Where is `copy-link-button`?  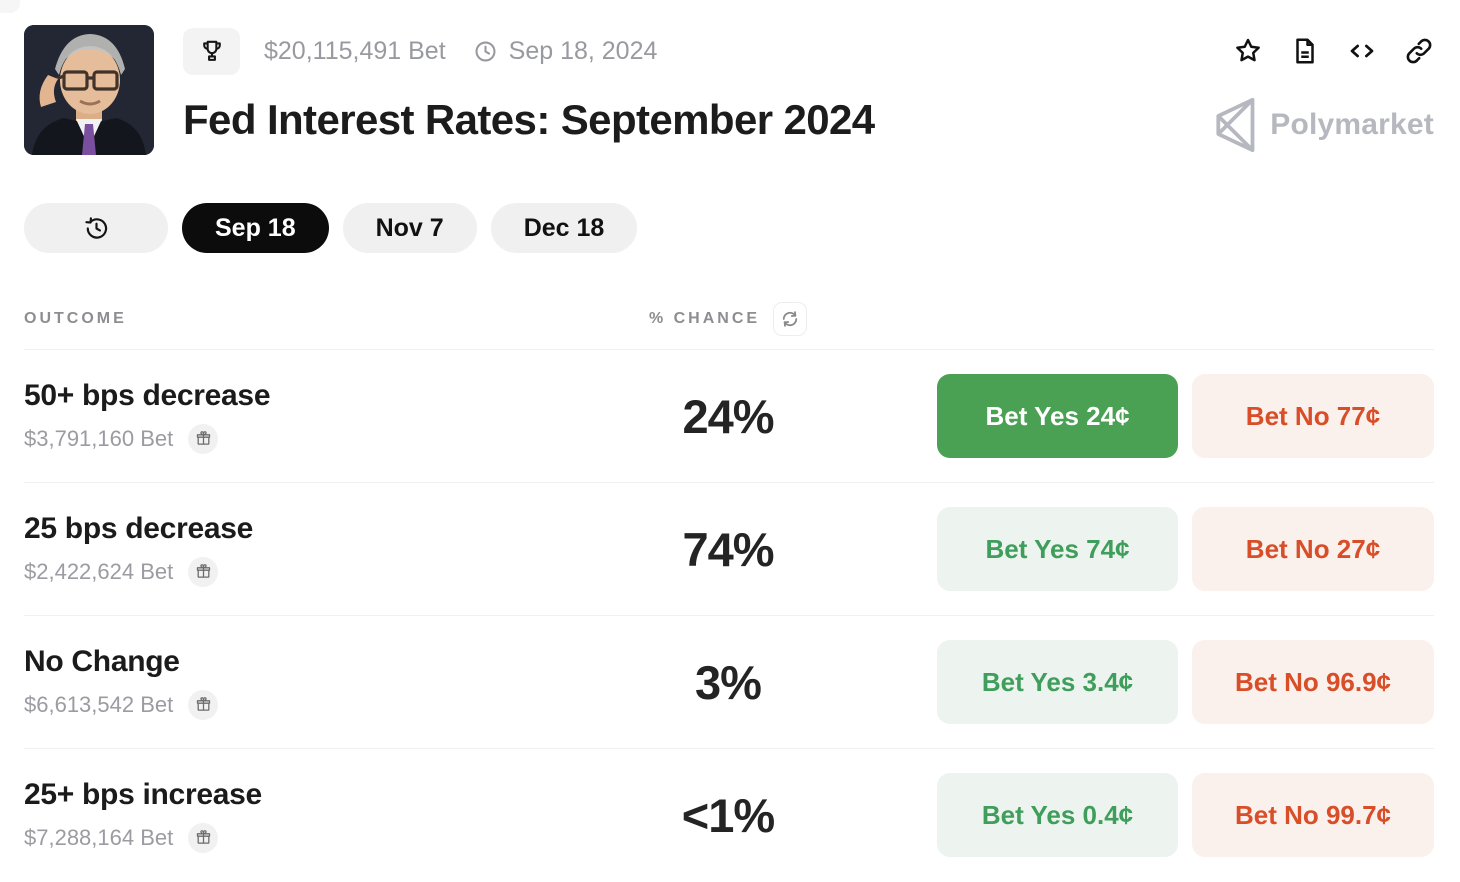
copy-link-button is located at coordinates (1419, 51).